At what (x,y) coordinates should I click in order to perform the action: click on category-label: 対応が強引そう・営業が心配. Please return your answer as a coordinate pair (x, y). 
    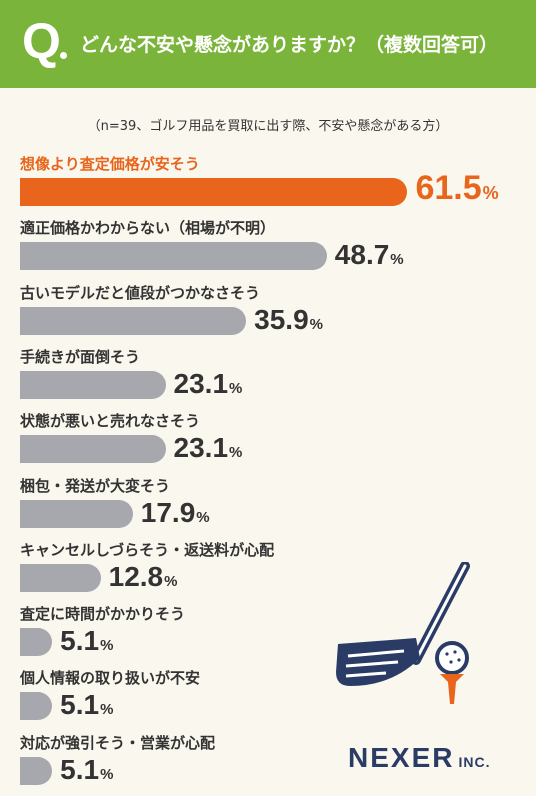
    Looking at the image, I should click on (118, 742).